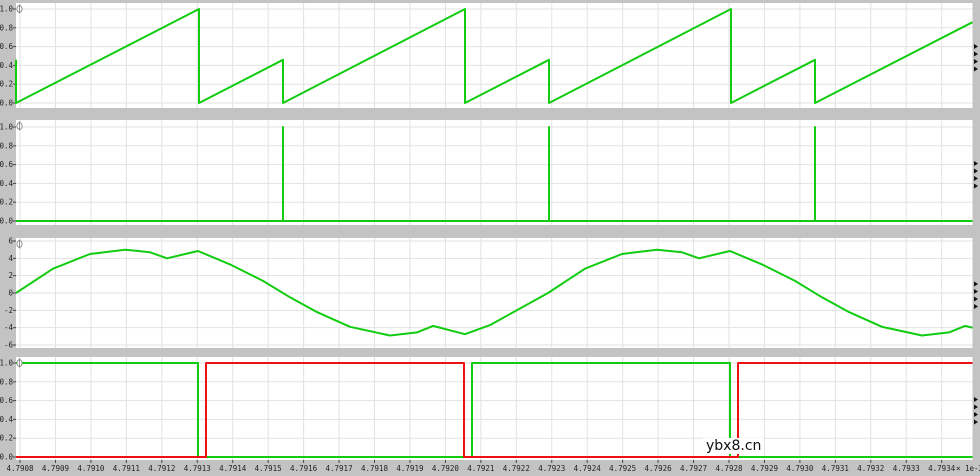 This screenshot has height=476, width=980. I want to click on x-tick-label: 4.7914, so click(233, 468).